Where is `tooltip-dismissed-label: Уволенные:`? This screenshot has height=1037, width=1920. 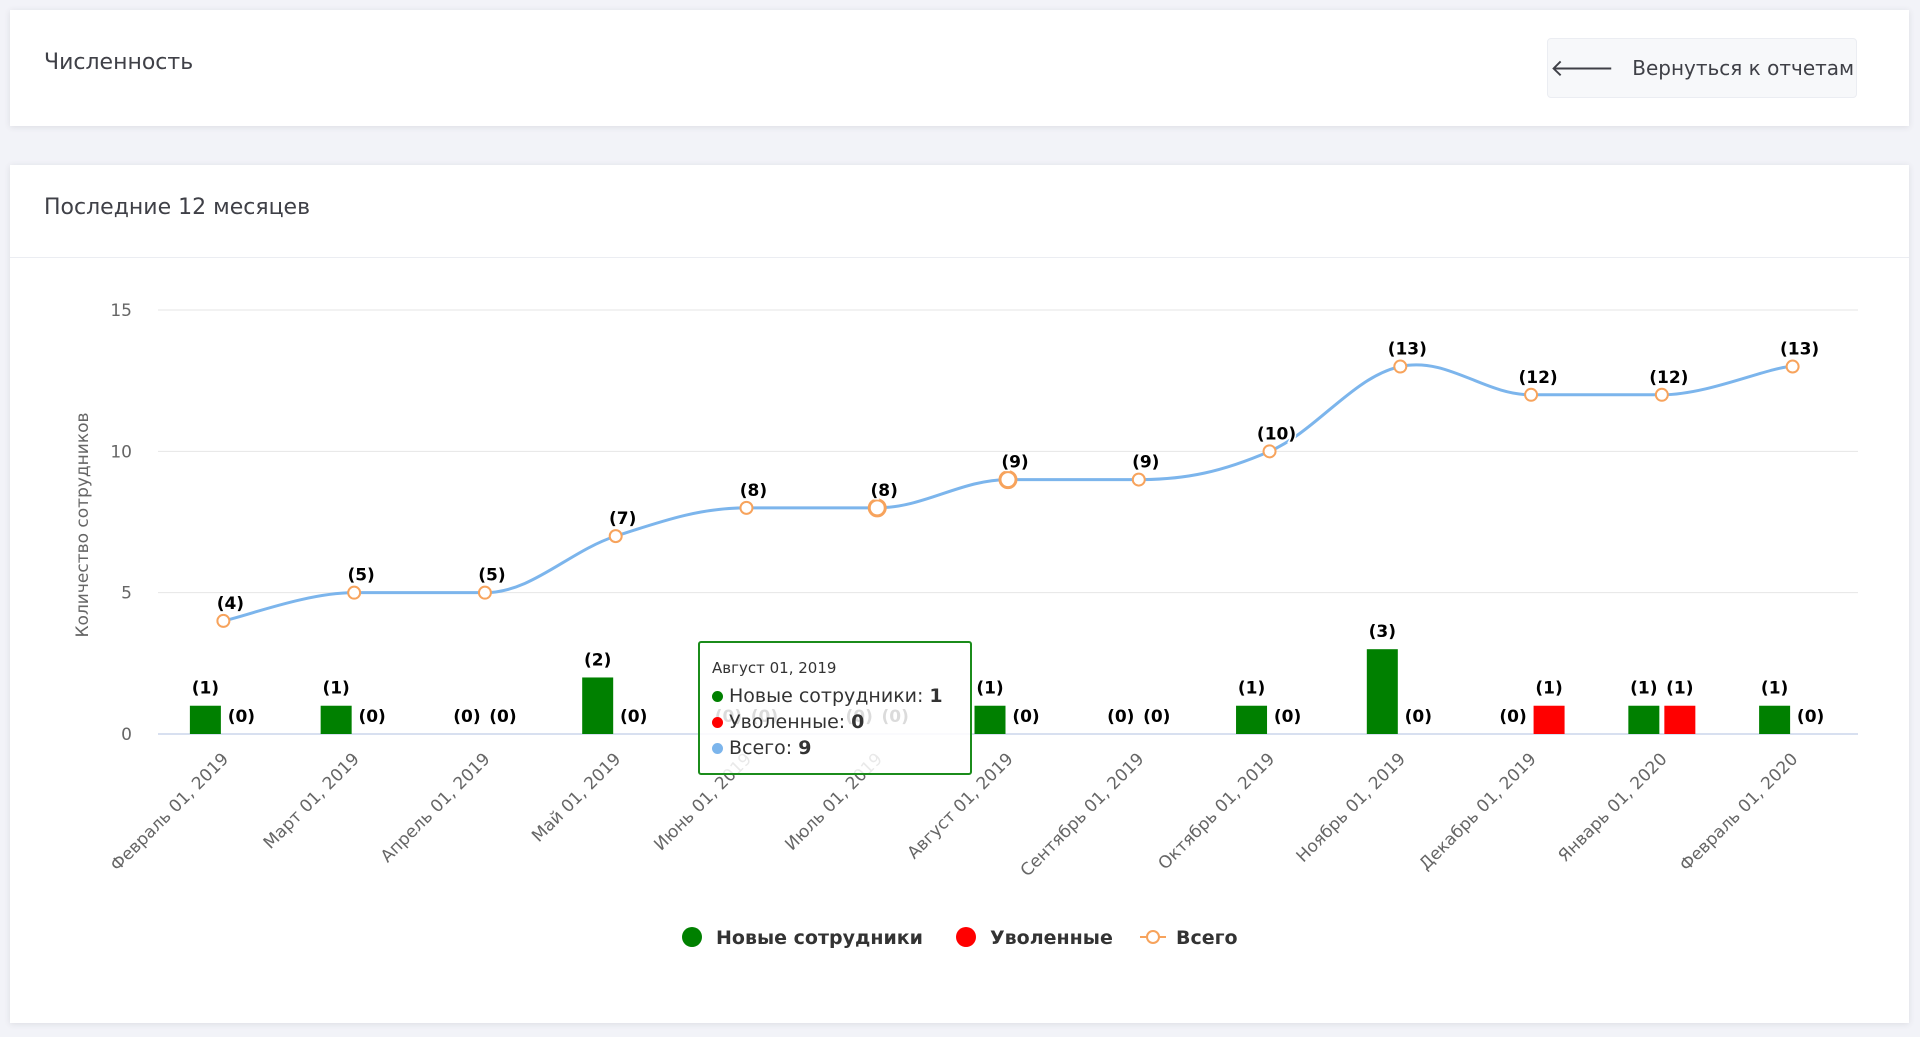
tooltip-dismissed-label: Уволенные: is located at coordinates (787, 722).